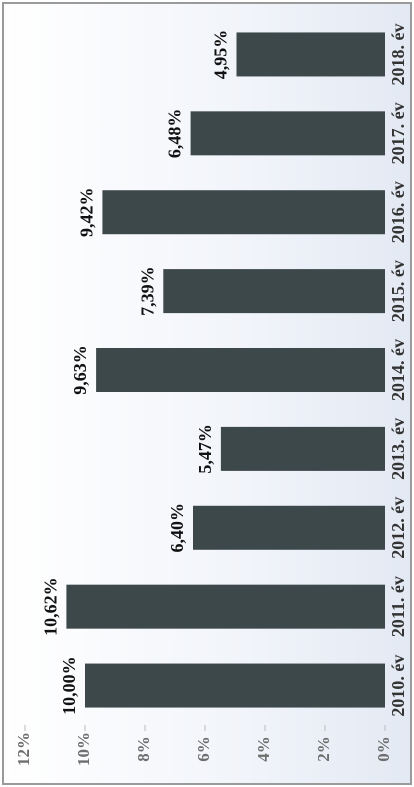  Describe the element at coordinates (147, 291) in the screenshot. I see `data-label: 7,39%` at that location.